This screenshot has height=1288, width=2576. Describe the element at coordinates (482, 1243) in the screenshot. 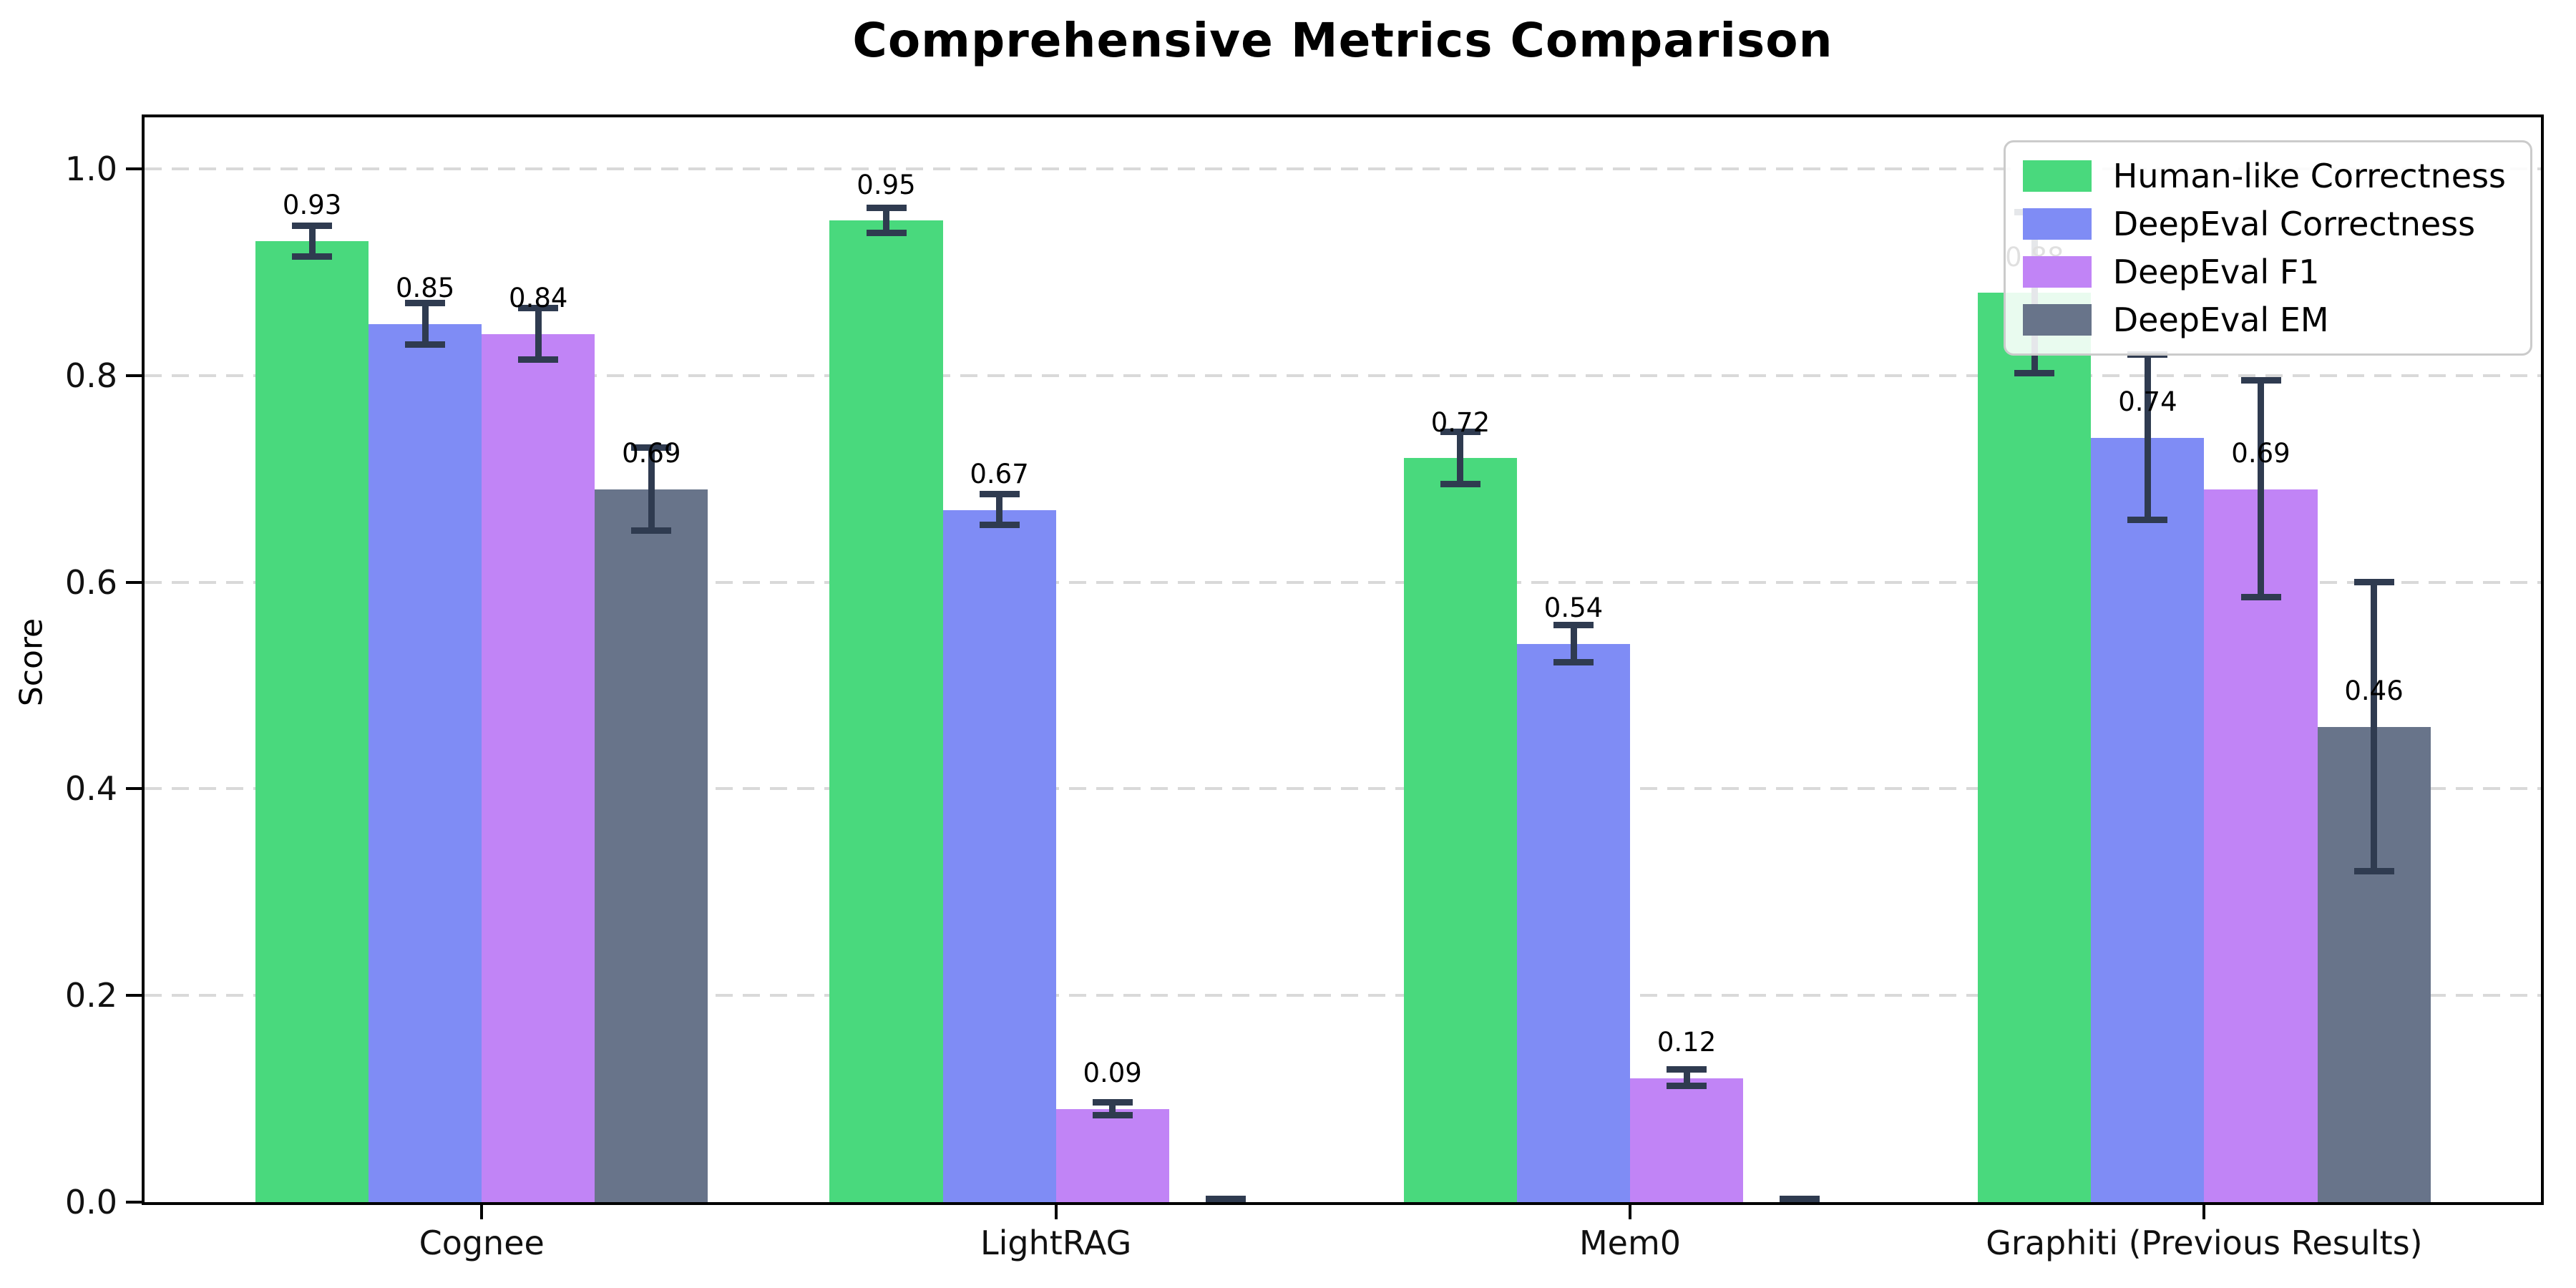

I see `x-tick-label: Cognee` at that location.